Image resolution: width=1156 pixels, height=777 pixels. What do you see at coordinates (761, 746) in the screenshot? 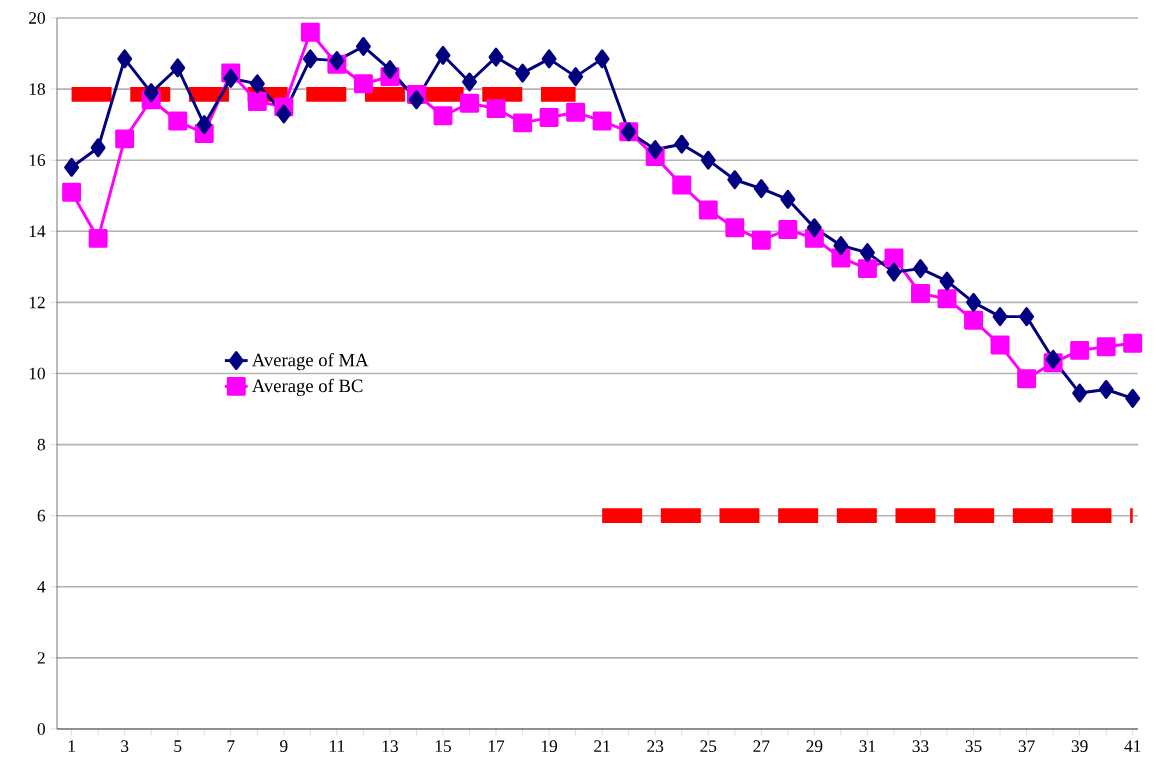
I see `x-tick-label: 27` at bounding box center [761, 746].